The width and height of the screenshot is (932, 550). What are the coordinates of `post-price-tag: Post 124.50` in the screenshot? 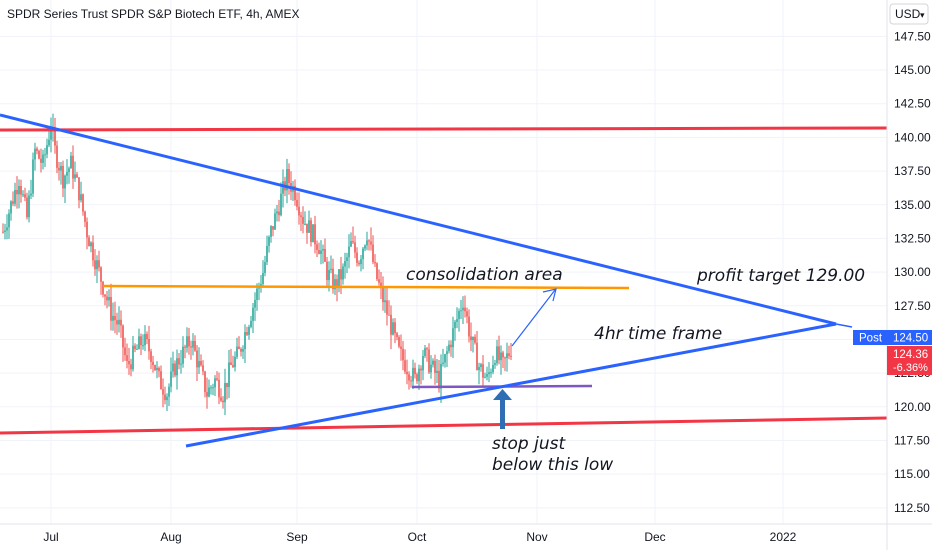 It's located at (892, 337).